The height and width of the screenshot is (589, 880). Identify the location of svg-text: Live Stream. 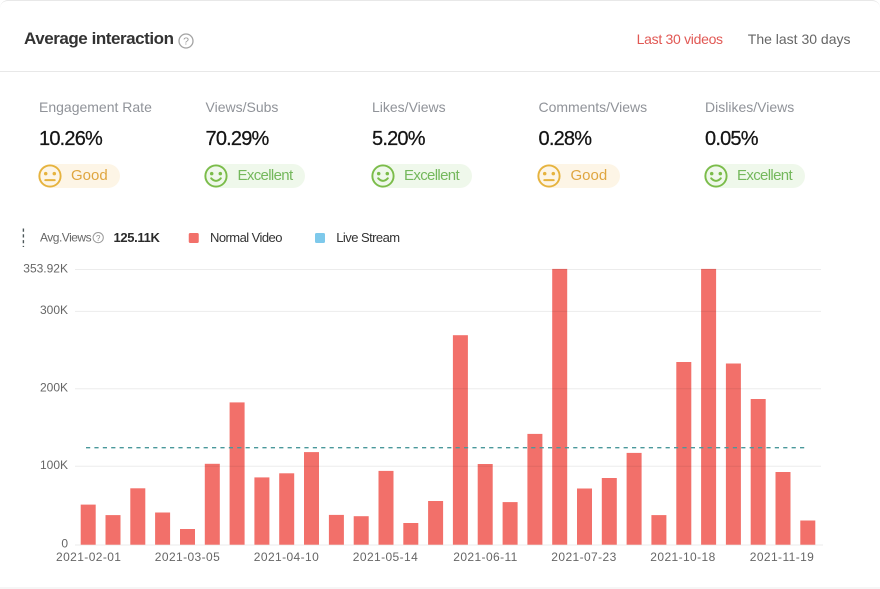
(367, 237).